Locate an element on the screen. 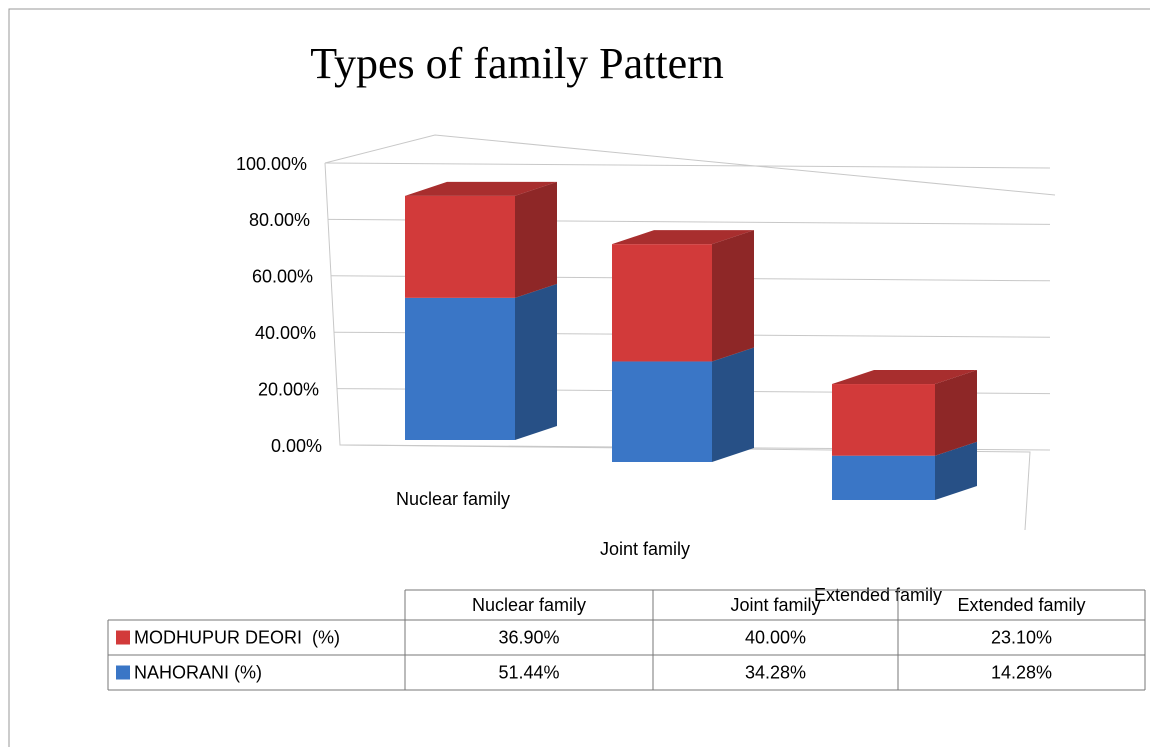  wall-edge is located at coordinates (690, 165).